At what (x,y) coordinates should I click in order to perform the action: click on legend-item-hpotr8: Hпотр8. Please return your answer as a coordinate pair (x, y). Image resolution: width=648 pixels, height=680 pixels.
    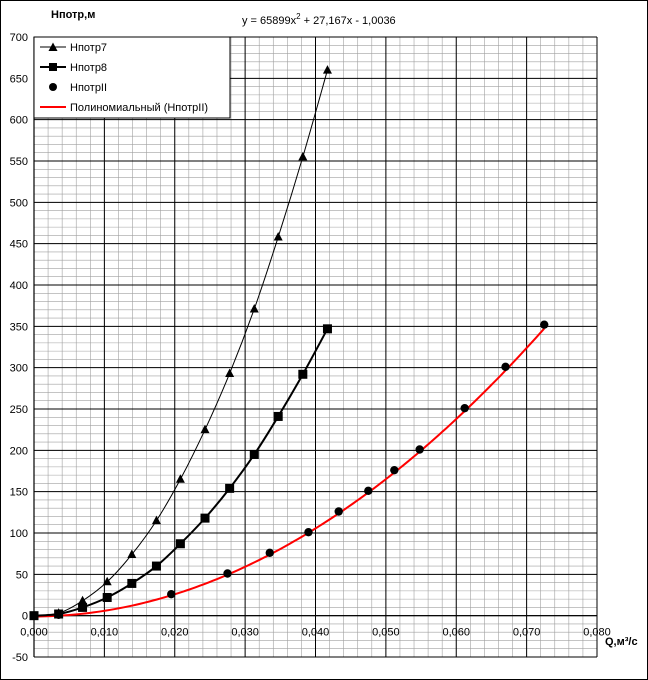
    Looking at the image, I should click on (73, 68).